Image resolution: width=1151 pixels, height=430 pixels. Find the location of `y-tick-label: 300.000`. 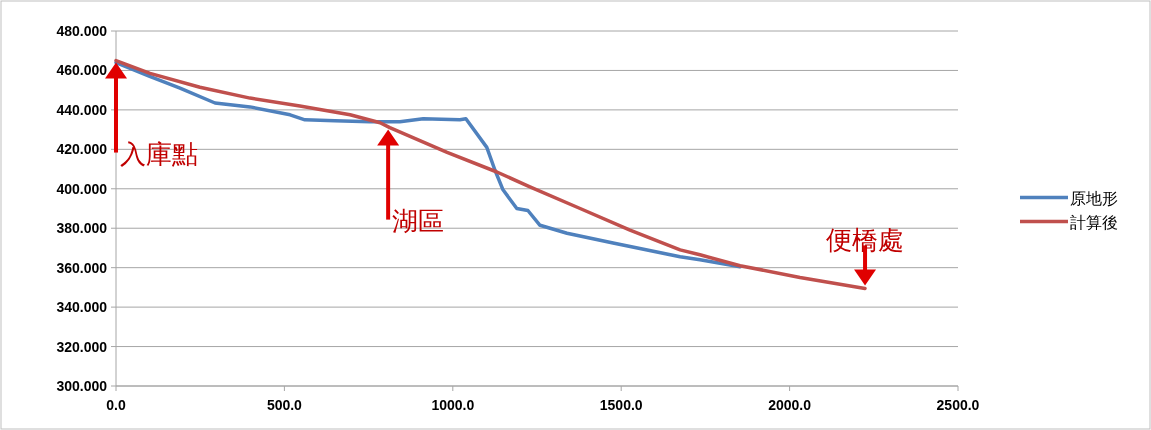

y-tick-label: 300.000 is located at coordinates (82, 386).